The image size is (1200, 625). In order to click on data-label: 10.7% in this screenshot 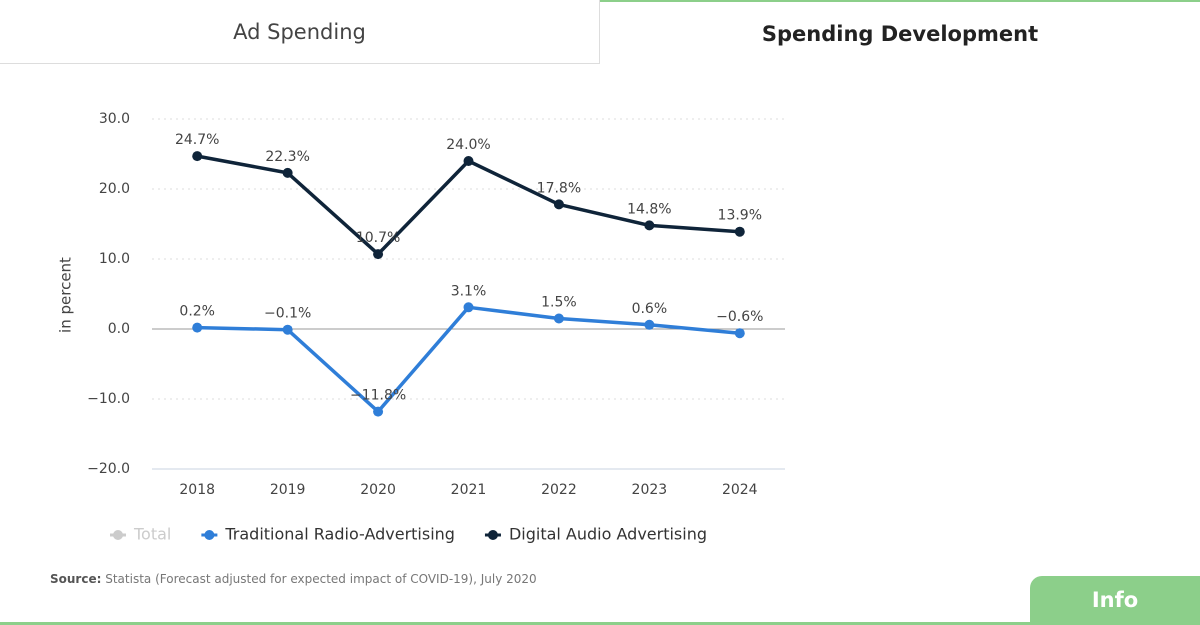, I will do `click(378, 238)`.